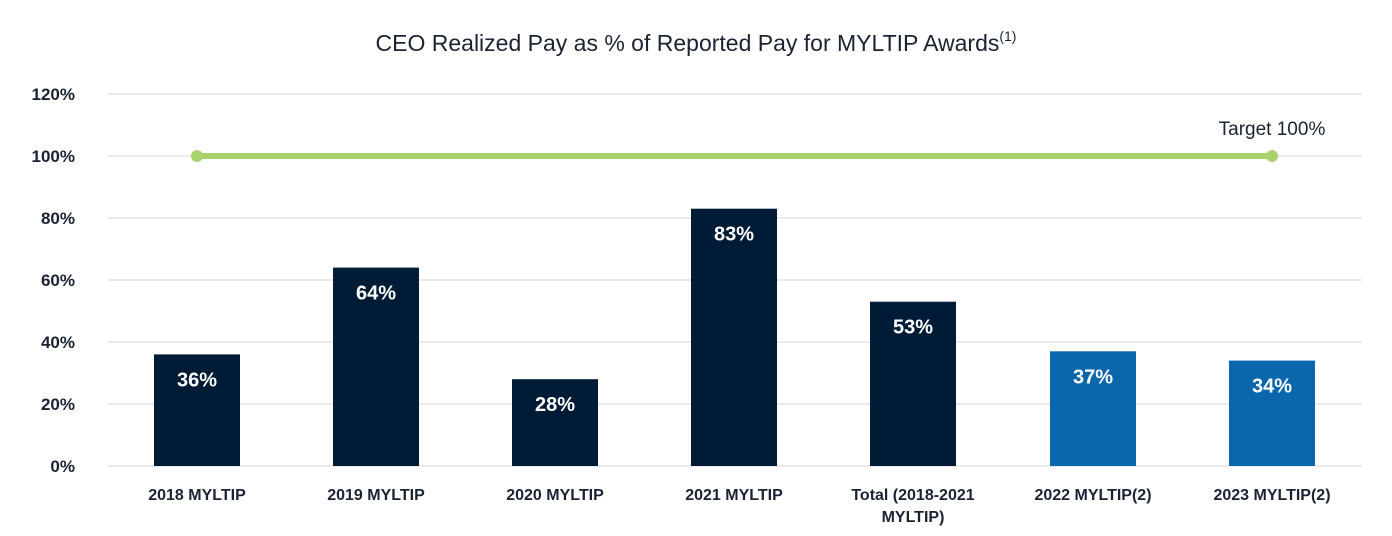 The width and height of the screenshot is (1392, 536). I want to click on x-category-label: 2023 MYLTIP(2), so click(1271, 495).